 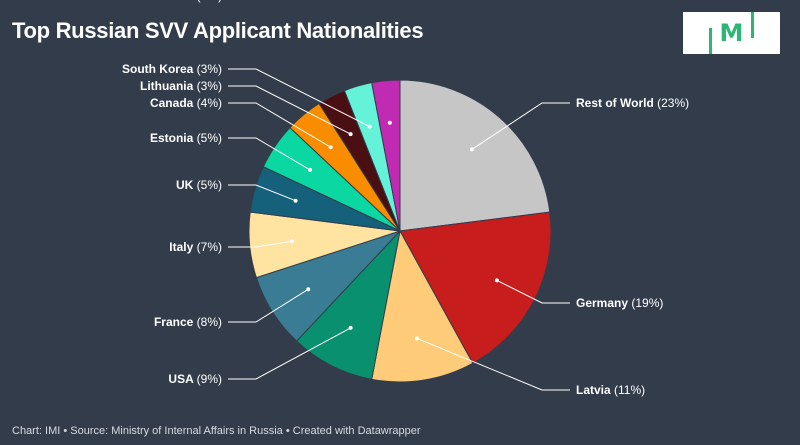 I want to click on leader-line-lithuania, so click(x=289, y=110).